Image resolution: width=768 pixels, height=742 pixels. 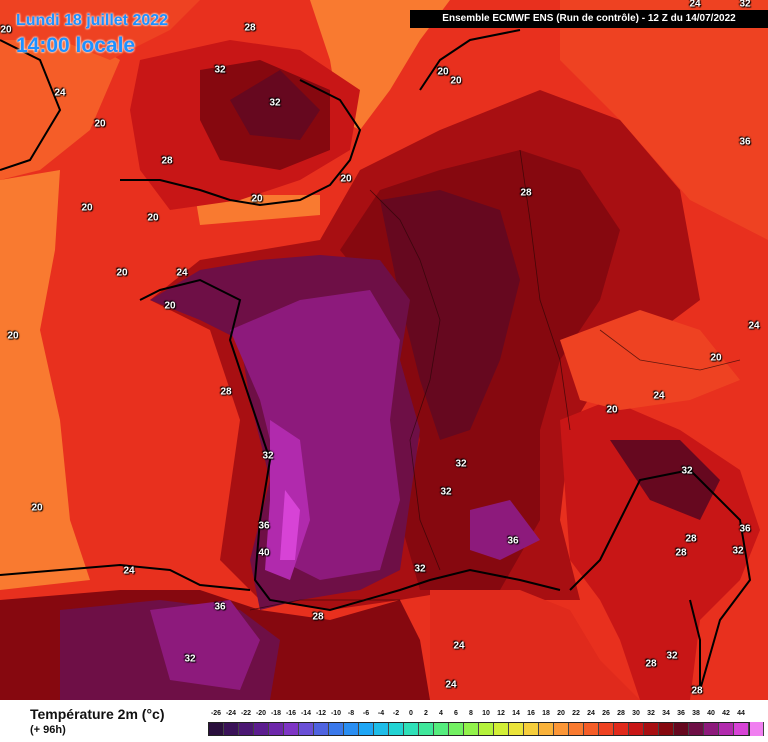 What do you see at coordinates (45, 380) in the screenshot?
I see `atlantic-cool-zone` at bounding box center [45, 380].